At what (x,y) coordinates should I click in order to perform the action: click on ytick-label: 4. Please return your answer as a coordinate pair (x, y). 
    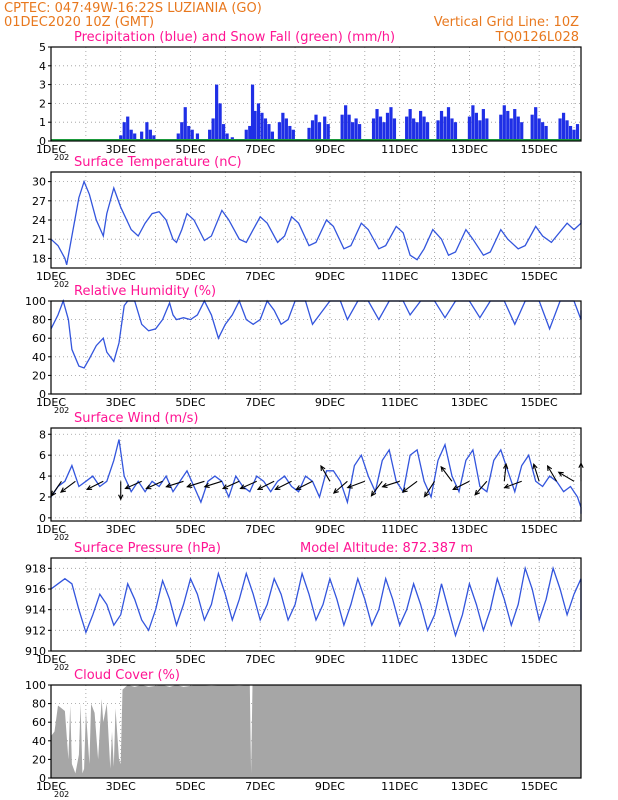
    Looking at the image, I should click on (42, 476).